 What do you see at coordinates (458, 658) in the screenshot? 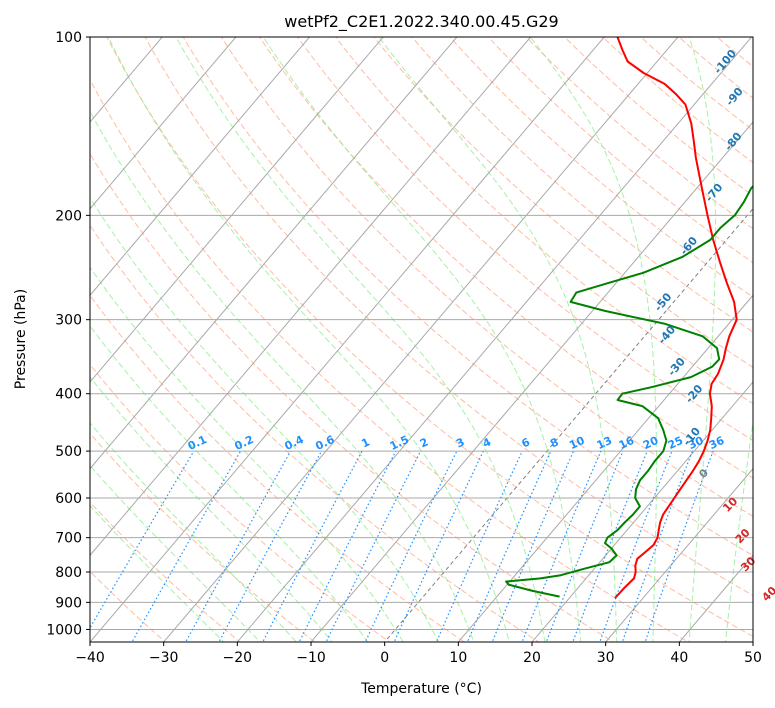
I see `x-tick-label: 10` at bounding box center [458, 658].